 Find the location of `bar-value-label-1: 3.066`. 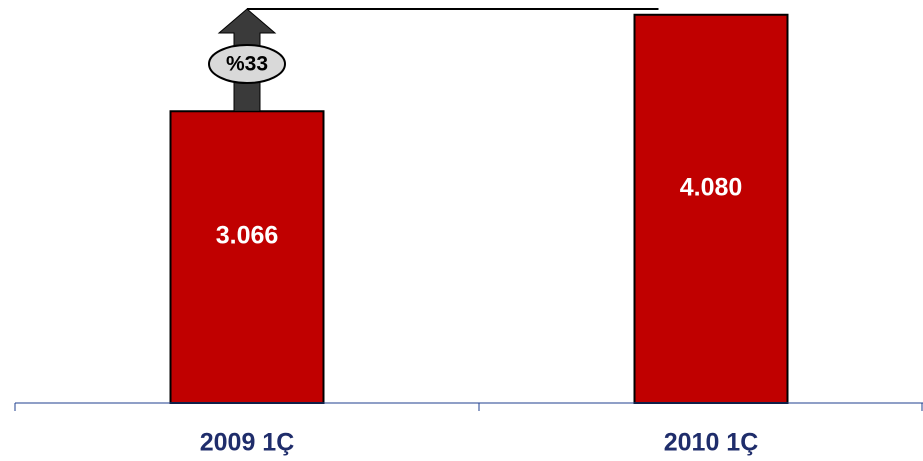

bar-value-label-1: 3.066 is located at coordinates (247, 236).